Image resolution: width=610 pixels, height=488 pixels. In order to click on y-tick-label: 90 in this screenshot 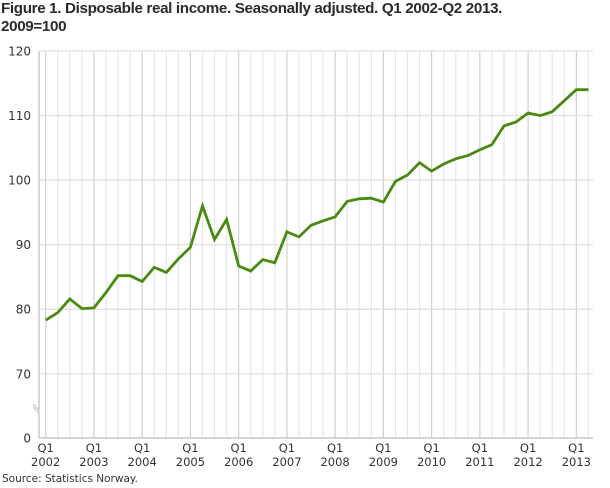, I will do `click(23, 245)`.